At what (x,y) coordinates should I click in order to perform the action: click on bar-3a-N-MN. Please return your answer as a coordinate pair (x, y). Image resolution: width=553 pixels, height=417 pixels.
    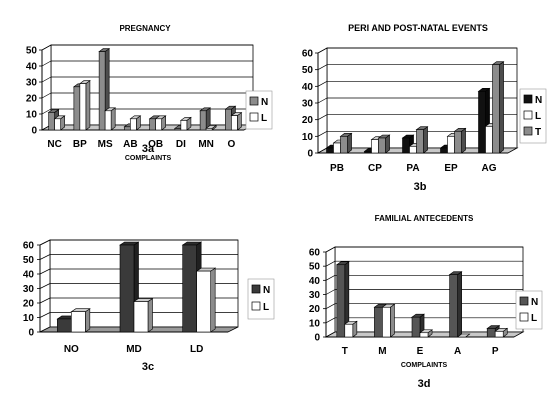
    Looking at the image, I should click on (205, 119).